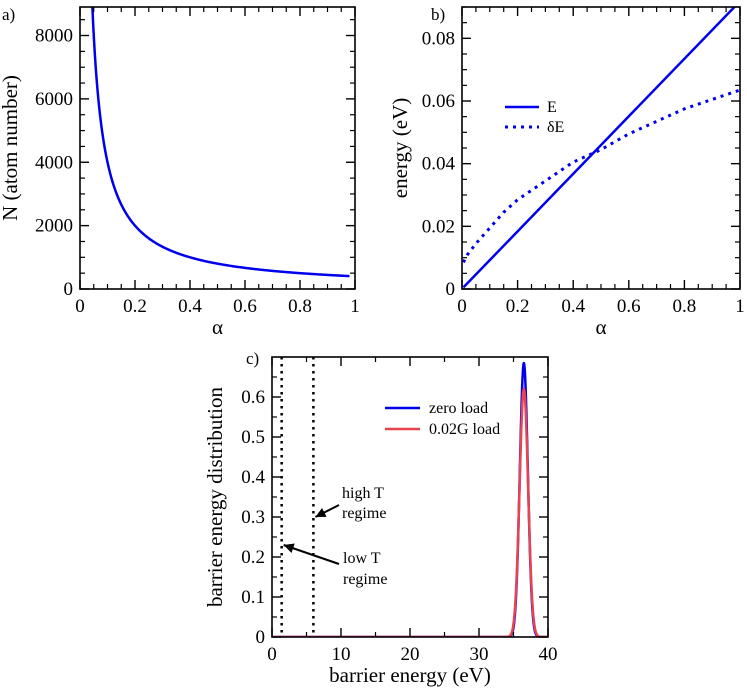 Image resolution: width=747 pixels, height=690 pixels. Describe the element at coordinates (438, 14) in the screenshot. I see `panel-label: b)` at that location.